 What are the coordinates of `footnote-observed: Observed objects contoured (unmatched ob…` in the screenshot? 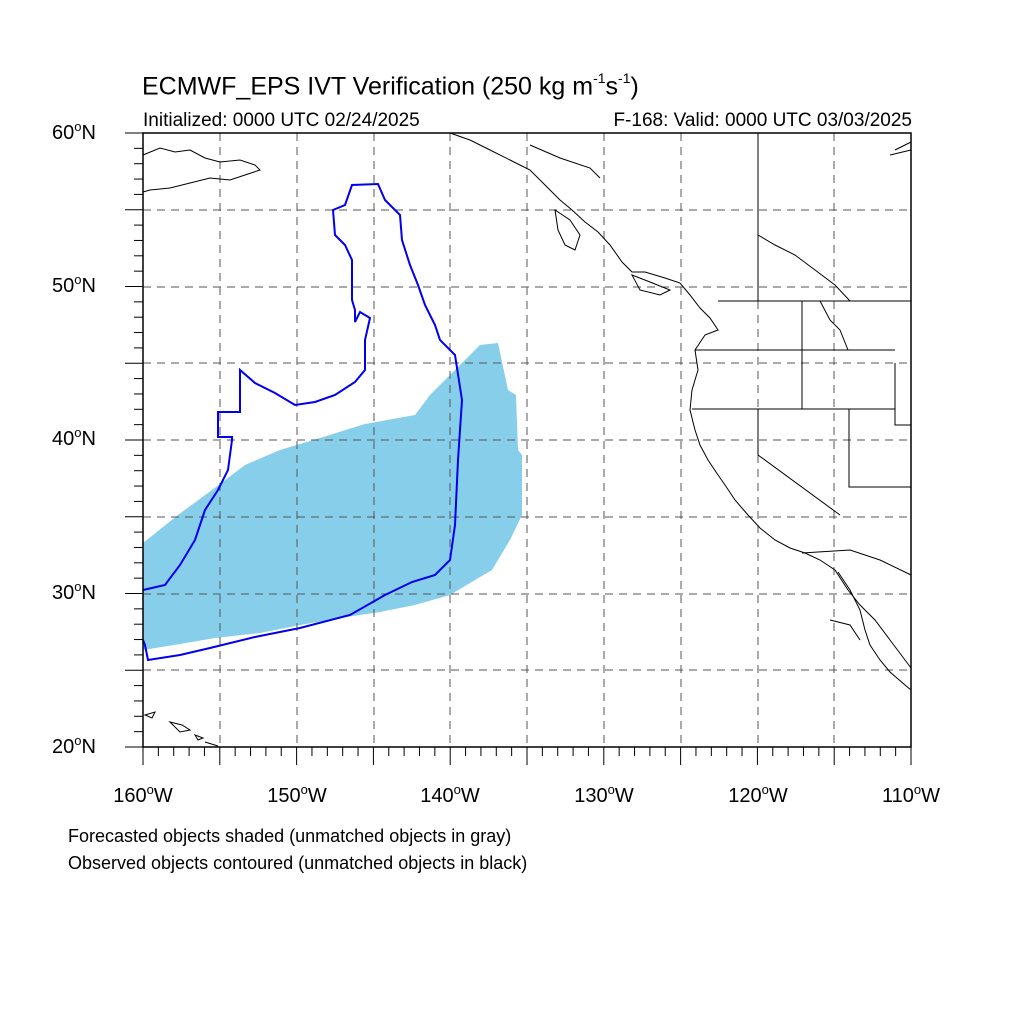 It's located at (298, 863).